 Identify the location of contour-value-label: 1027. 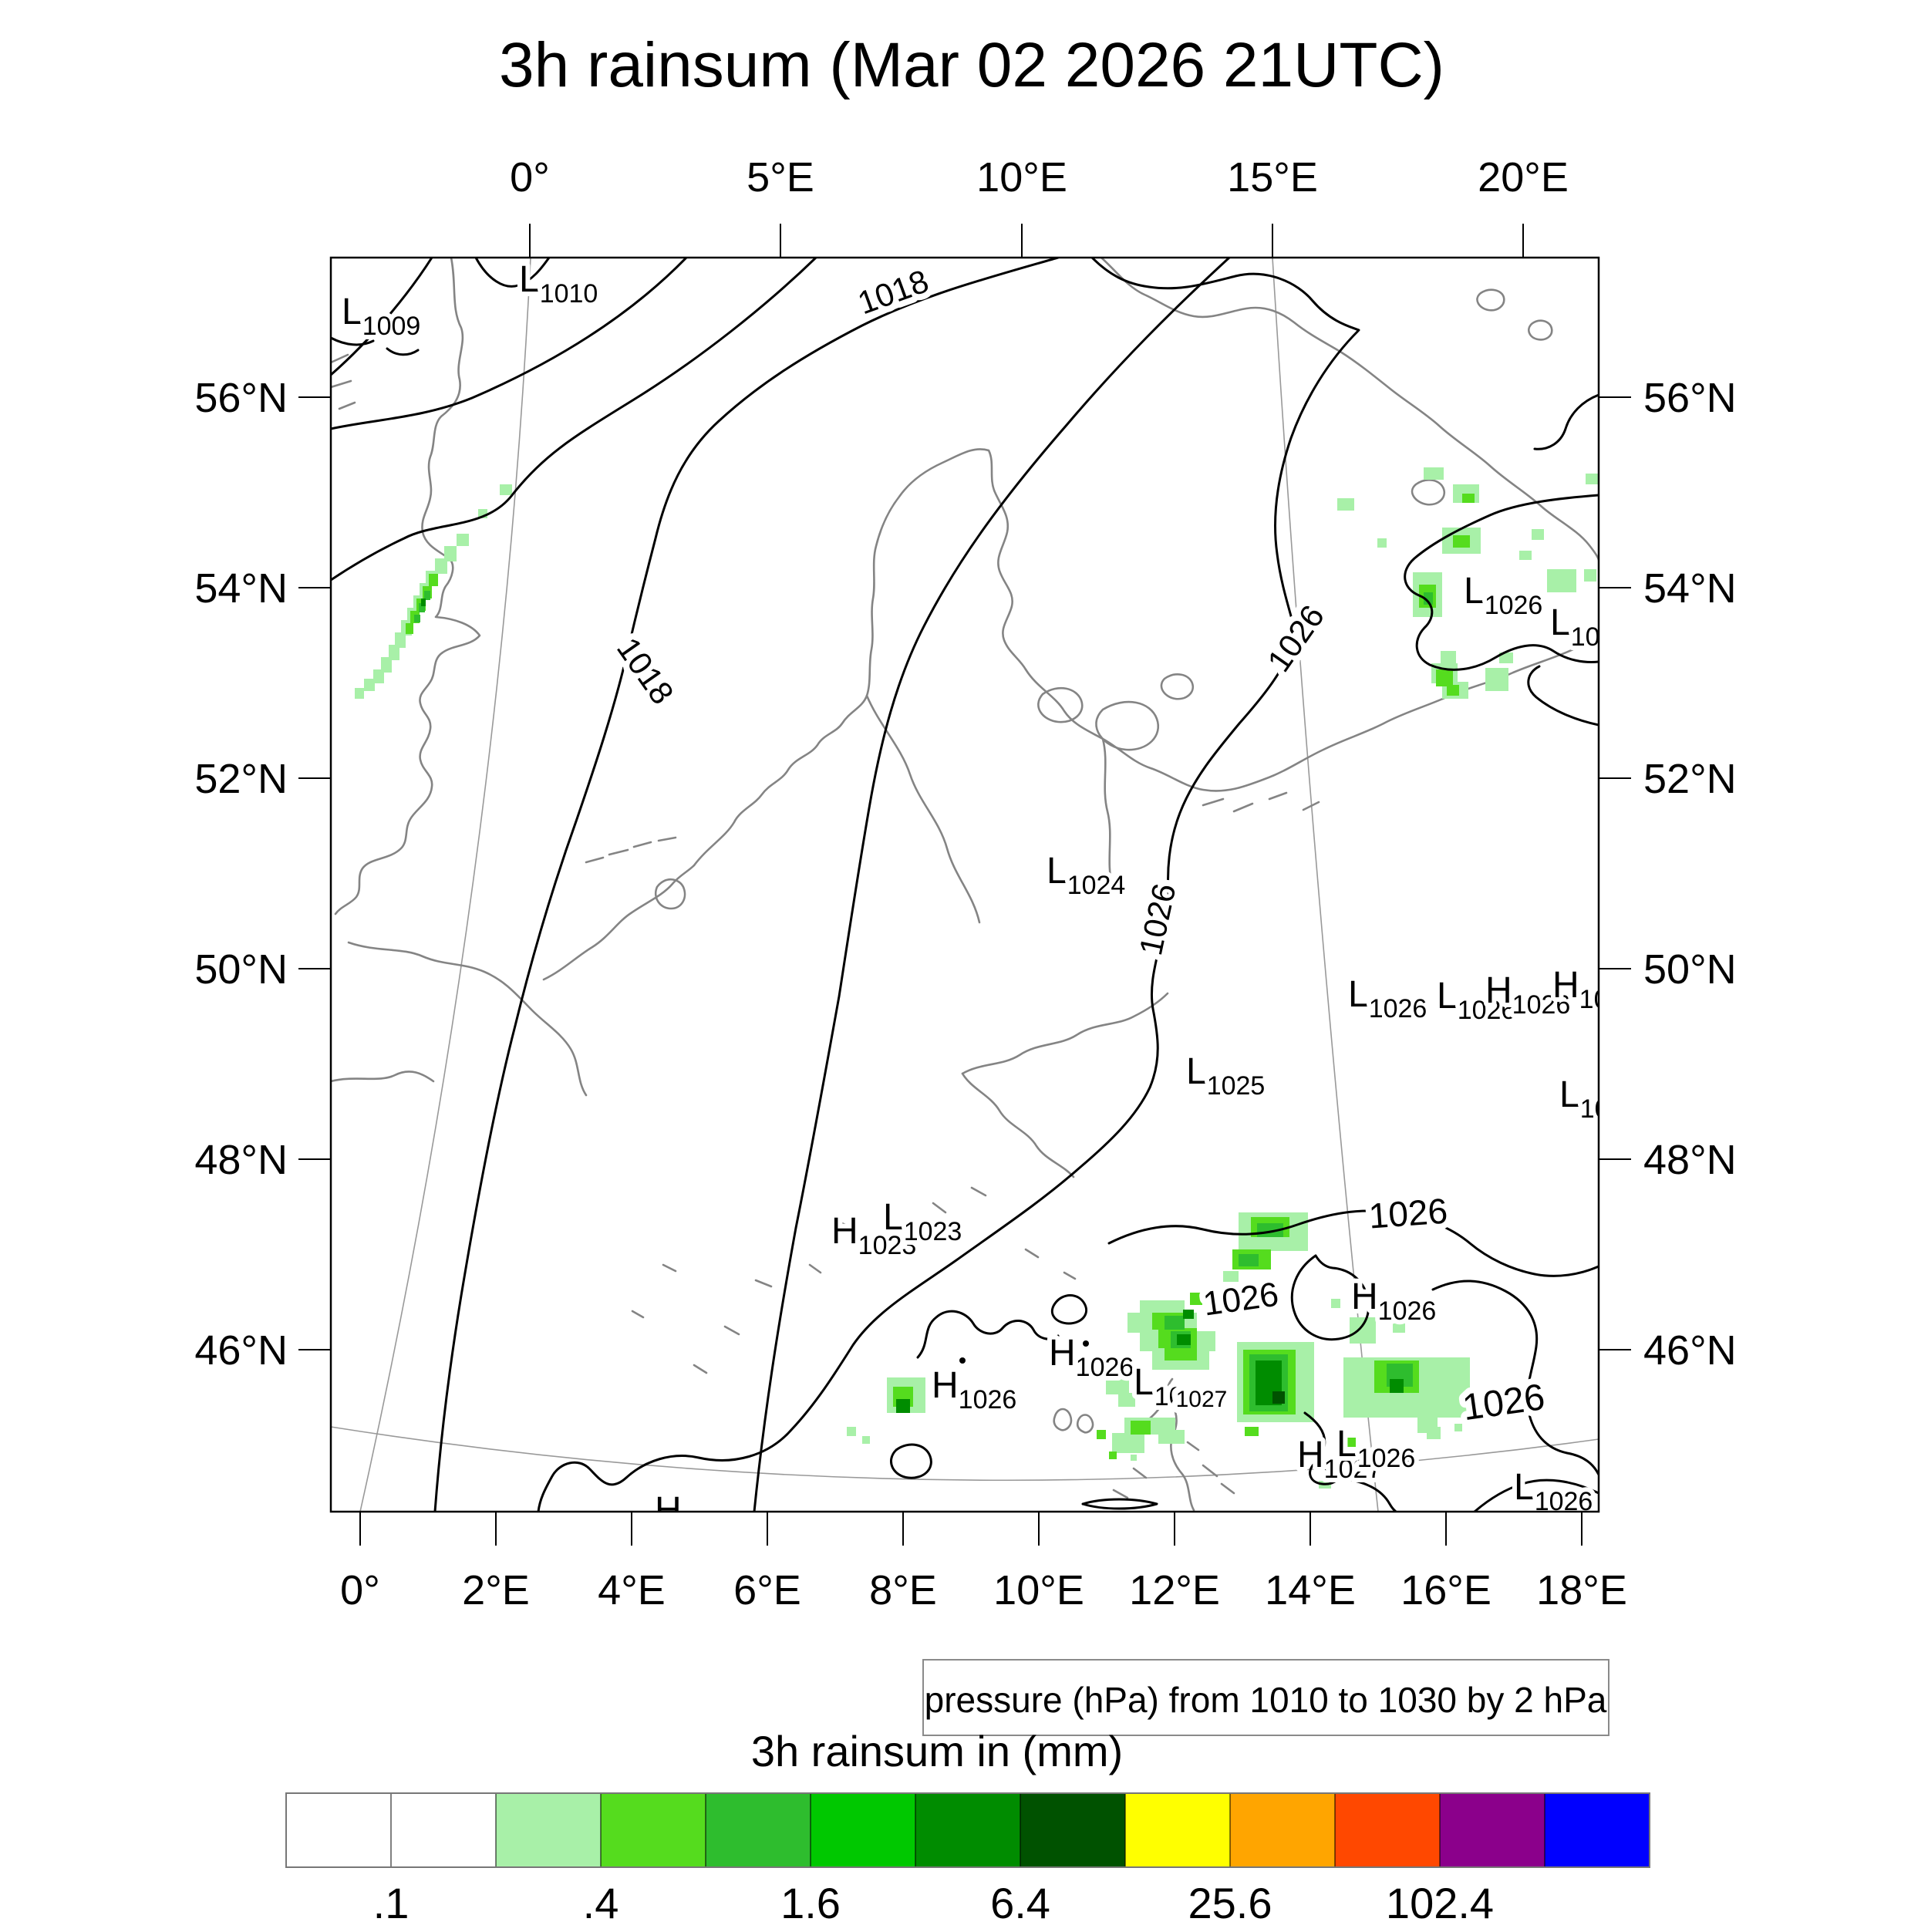
(1202, 1399).